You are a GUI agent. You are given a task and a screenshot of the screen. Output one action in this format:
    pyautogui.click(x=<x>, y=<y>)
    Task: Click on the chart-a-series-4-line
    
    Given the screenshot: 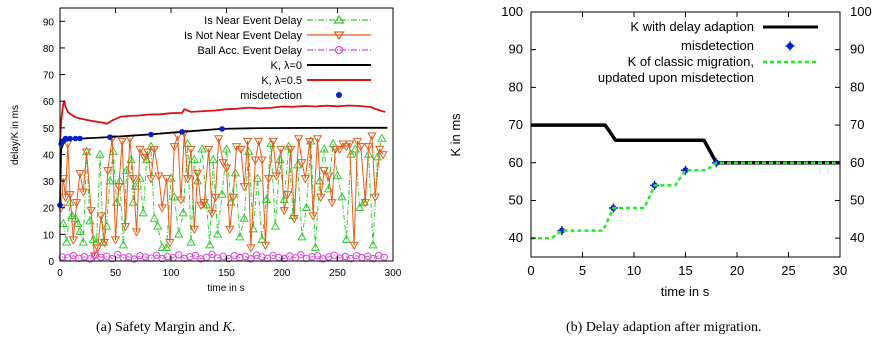 What is the action you would take?
    pyautogui.click(x=222, y=122)
    